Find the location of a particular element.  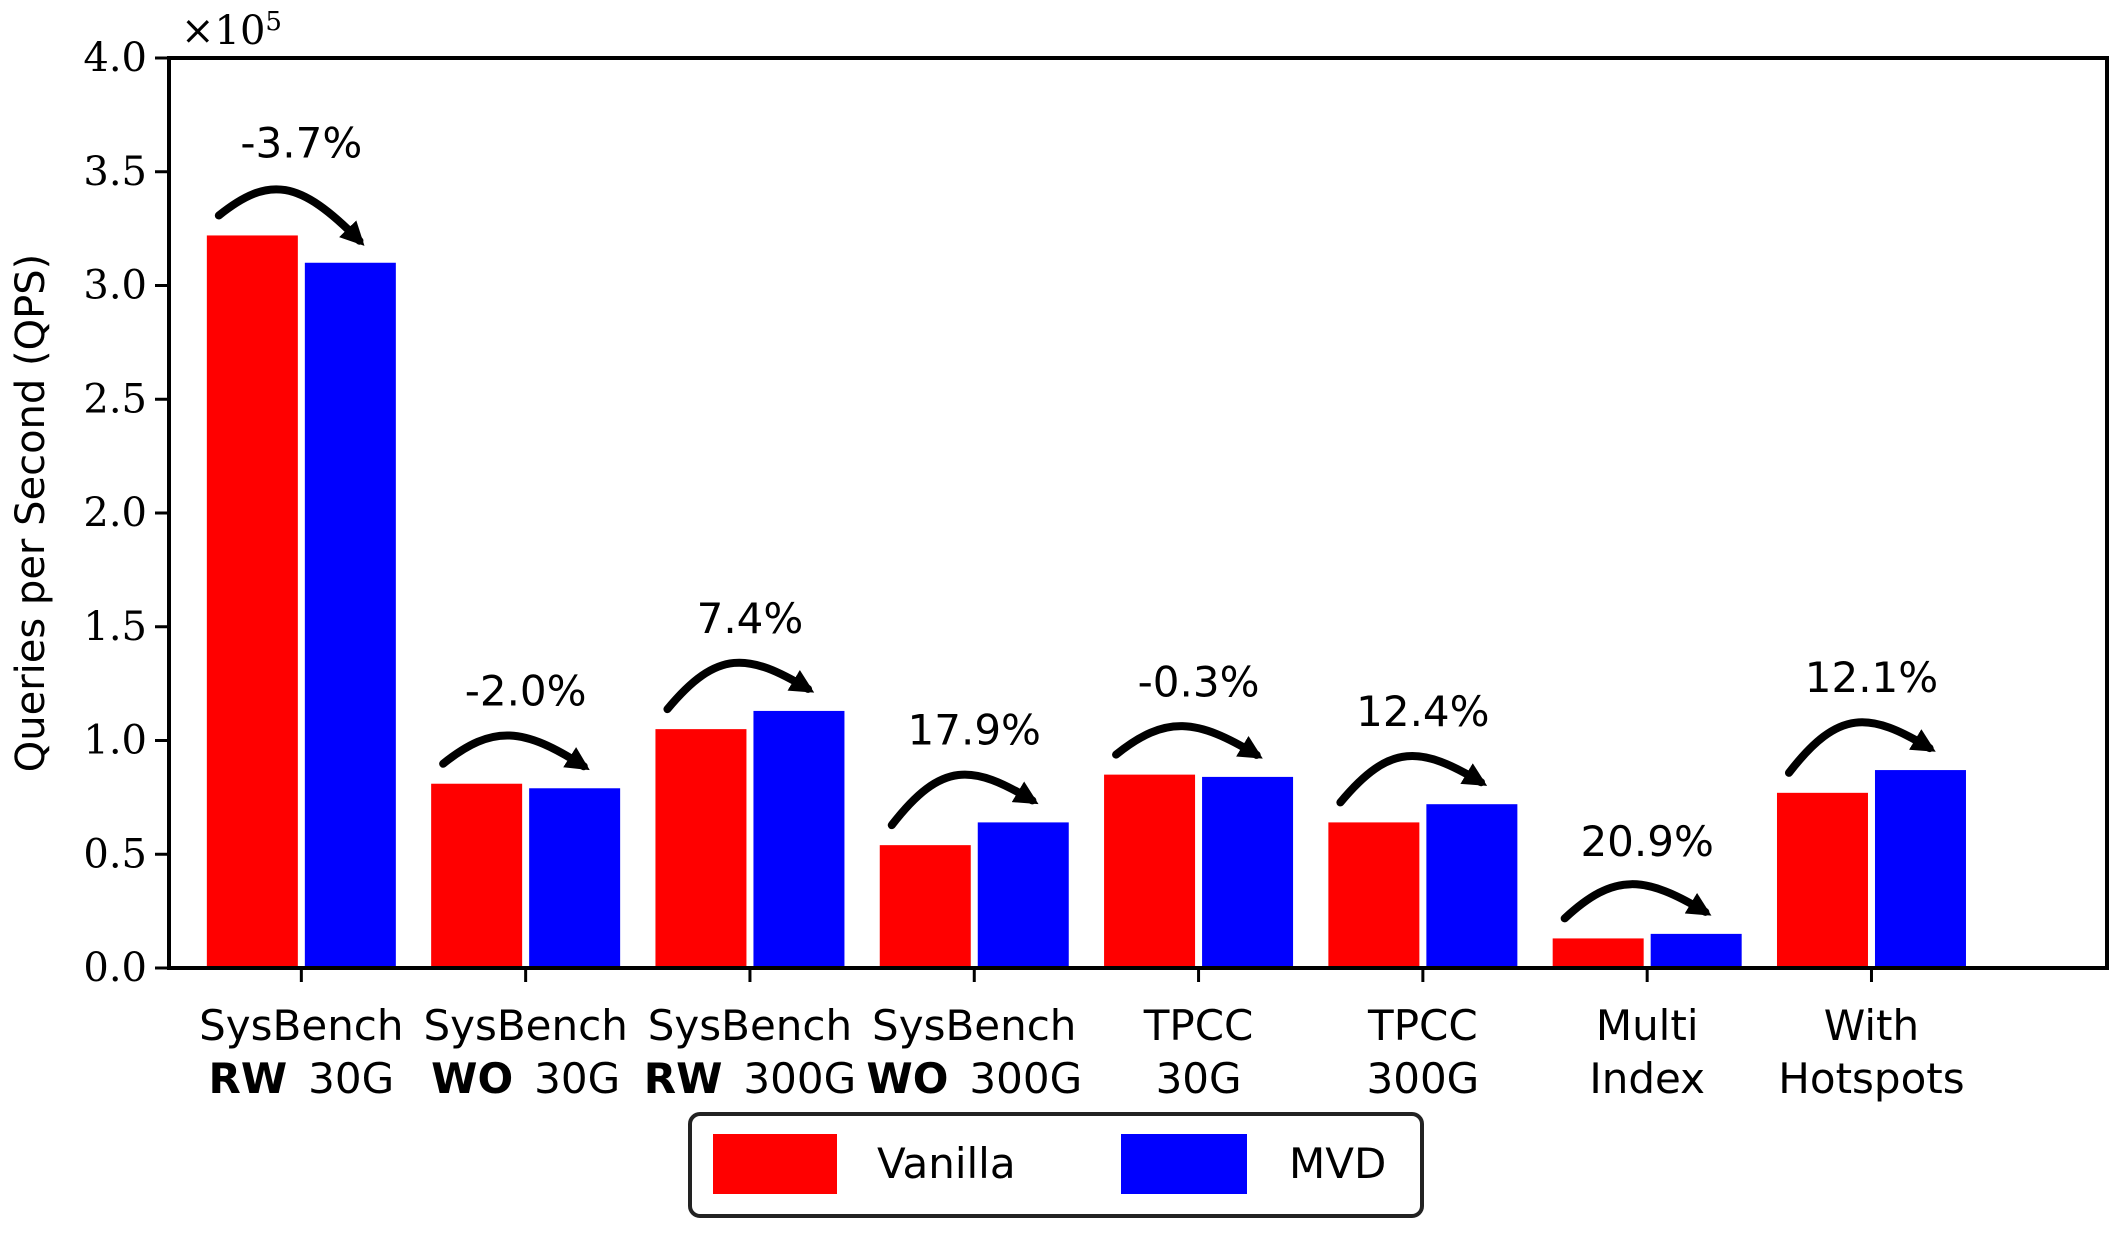

change-annotation: -3.7% is located at coordinates (301, 142).